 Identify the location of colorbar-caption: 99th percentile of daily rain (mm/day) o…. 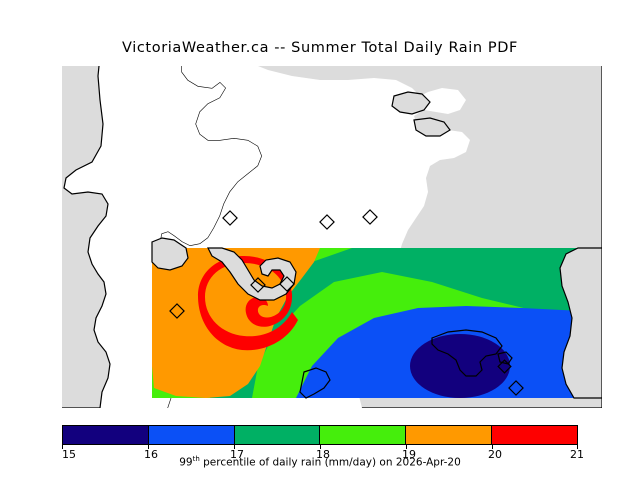
(320, 462).